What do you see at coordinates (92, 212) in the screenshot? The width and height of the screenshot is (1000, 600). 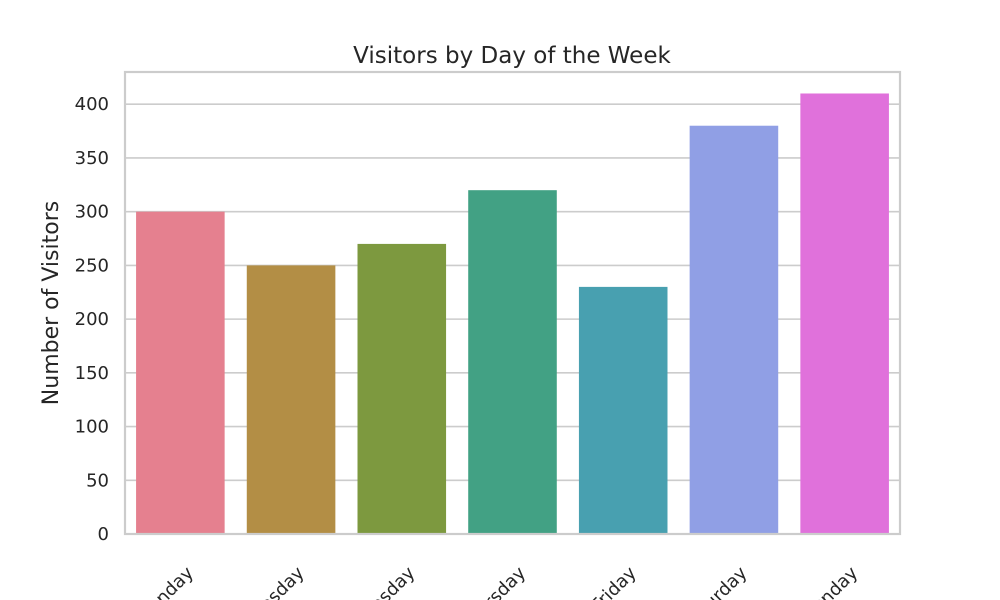 I see `y-tick-label: 300` at bounding box center [92, 212].